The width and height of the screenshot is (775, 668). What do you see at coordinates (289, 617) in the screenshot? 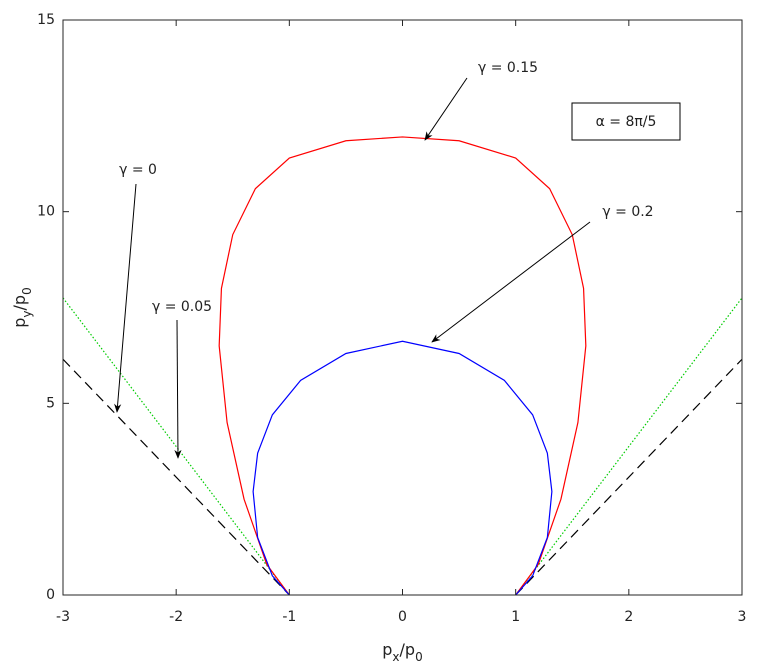
I see `x-tick-label: -1` at bounding box center [289, 617].